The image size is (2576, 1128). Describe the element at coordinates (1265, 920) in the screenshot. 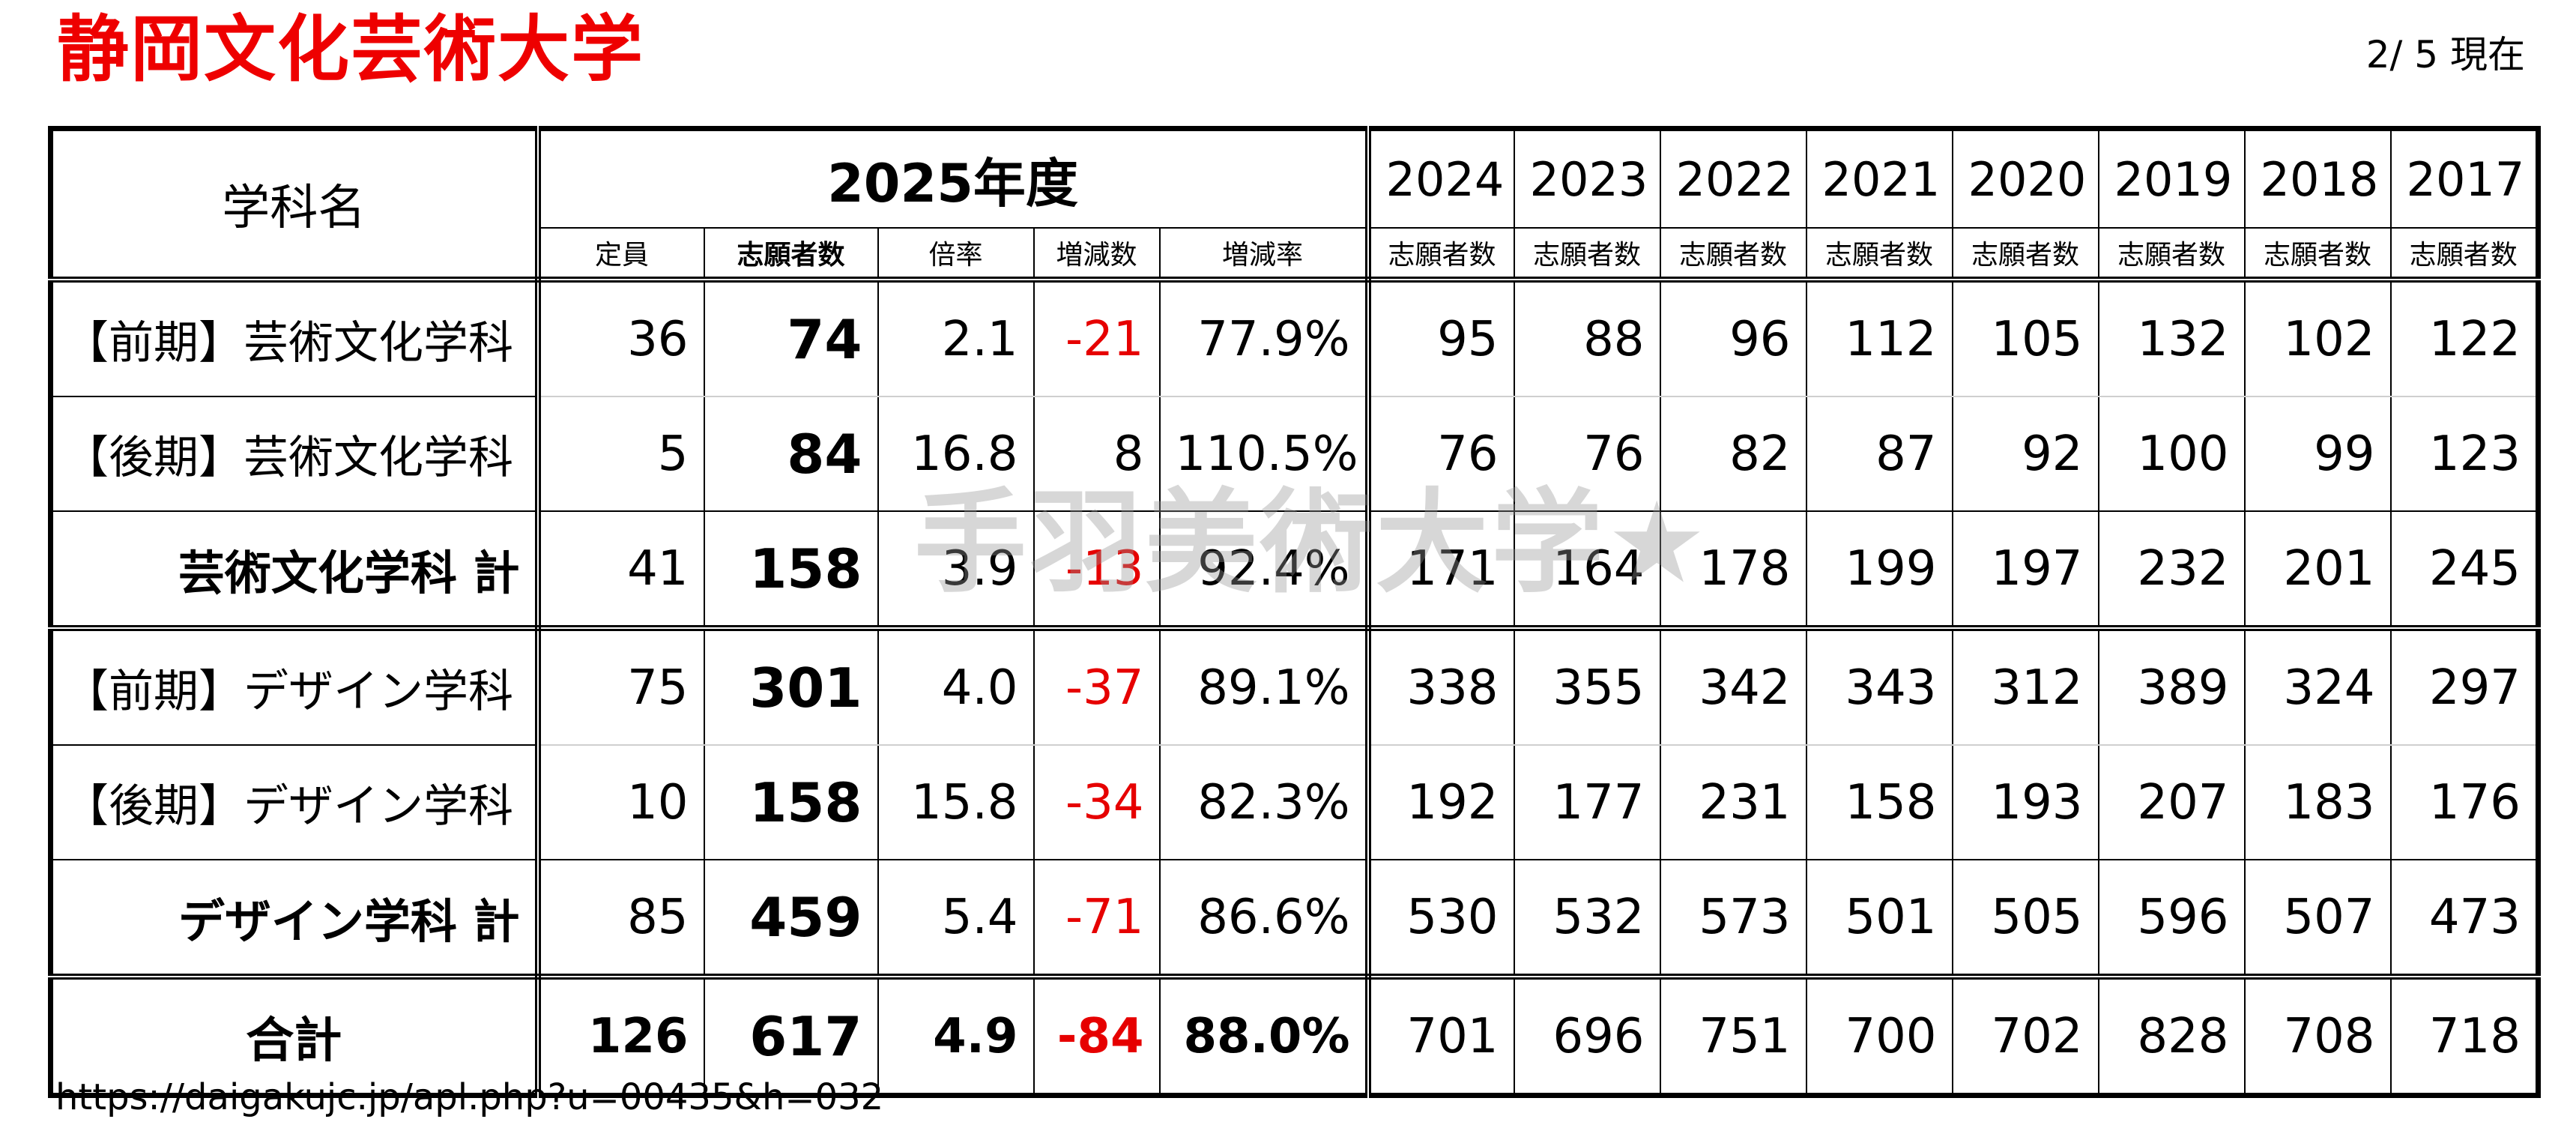

I see `rate-cell: 86.6%` at that location.